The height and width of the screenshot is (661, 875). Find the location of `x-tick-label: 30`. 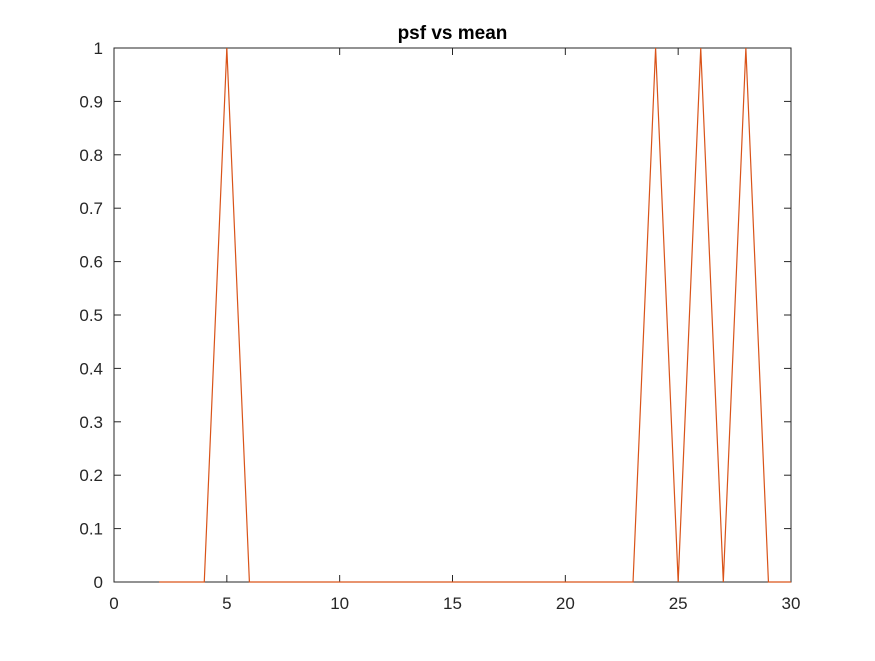

x-tick-label: 30 is located at coordinates (791, 603).